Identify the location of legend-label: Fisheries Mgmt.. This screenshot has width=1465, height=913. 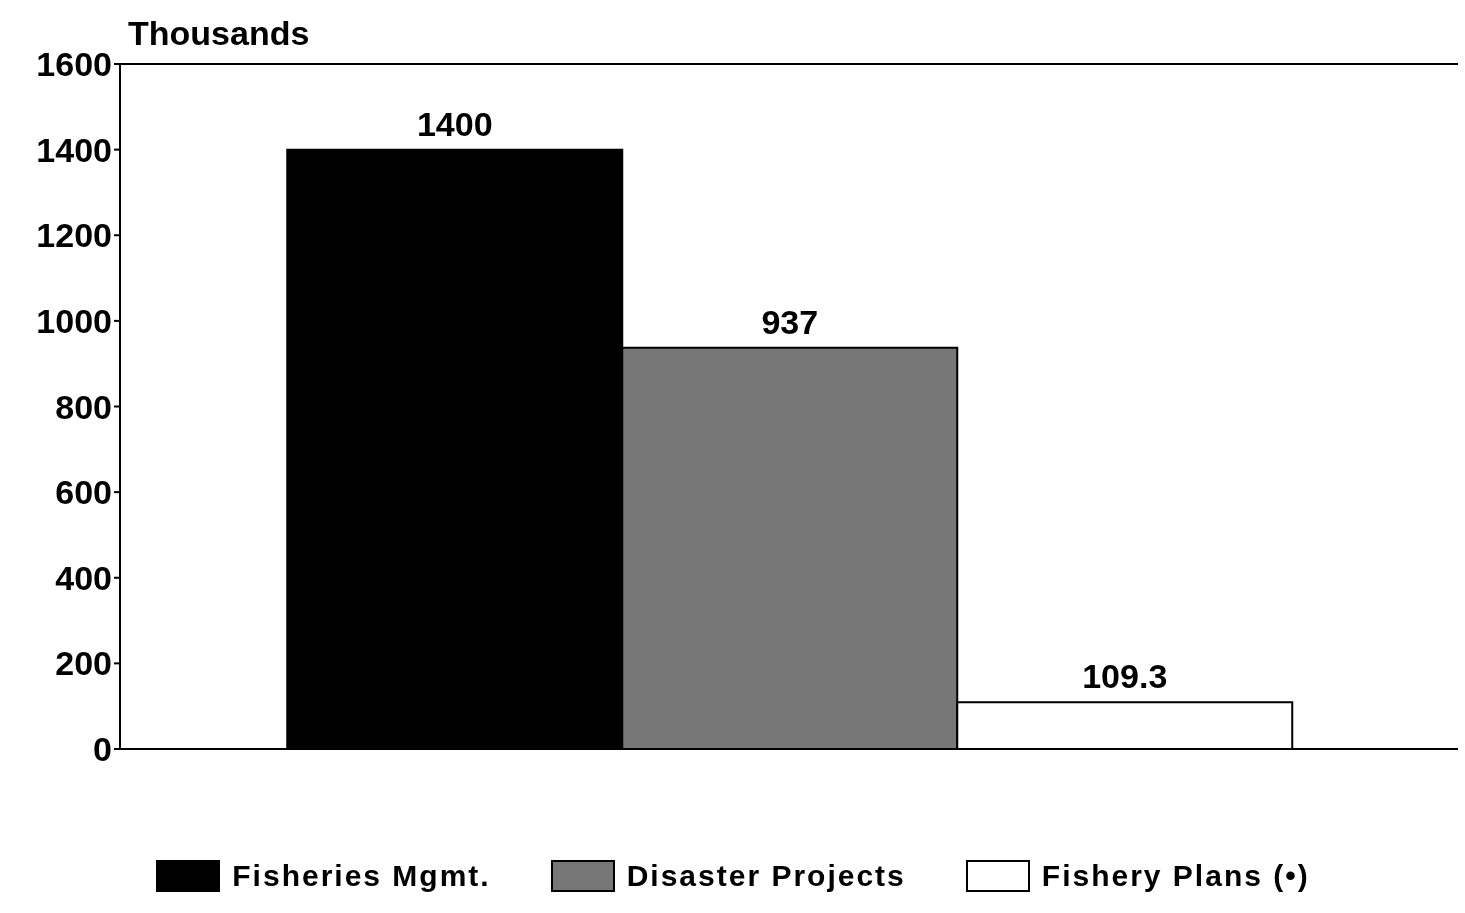
(361, 876).